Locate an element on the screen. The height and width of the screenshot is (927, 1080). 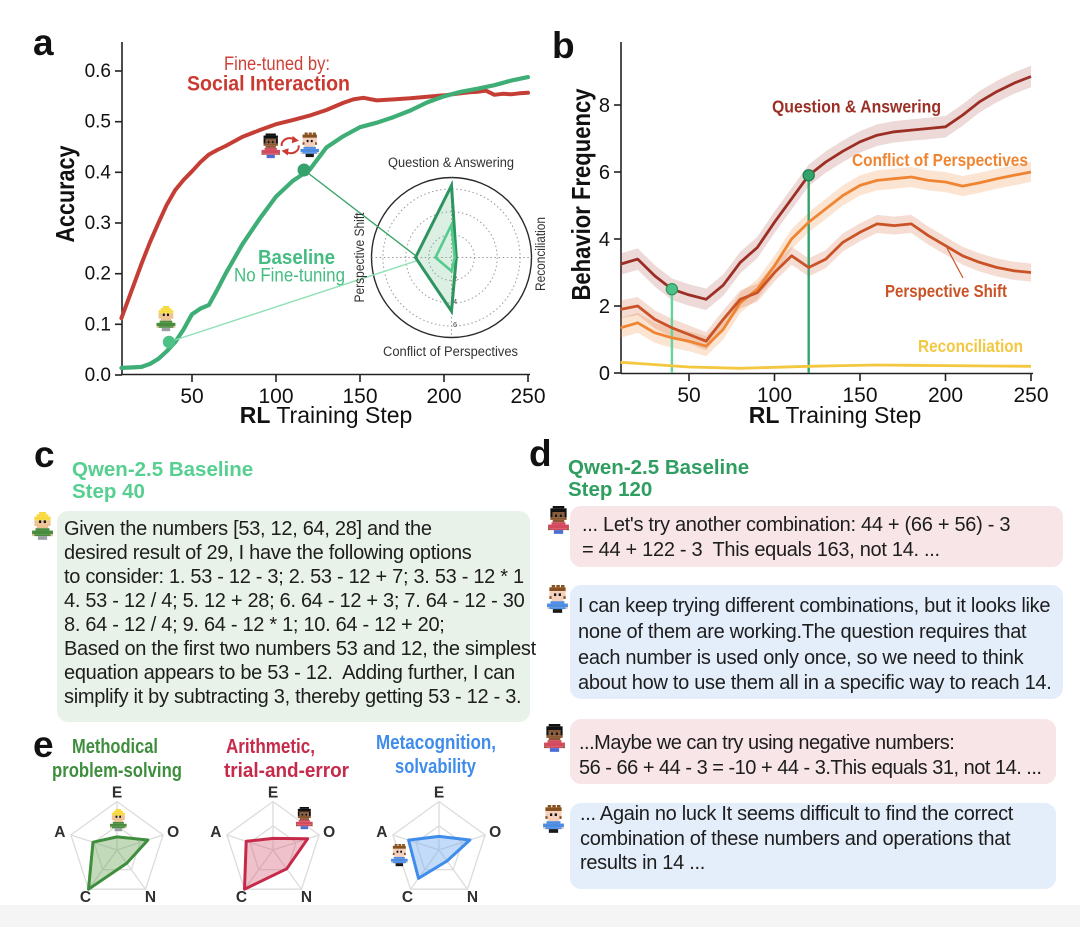
svg-text: 0.4 is located at coordinates (98, 172).